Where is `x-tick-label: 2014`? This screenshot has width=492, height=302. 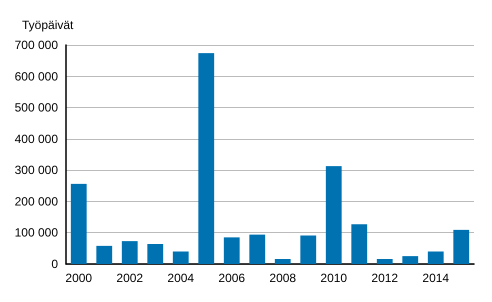
x-tick-label: 2014 is located at coordinates (436, 278).